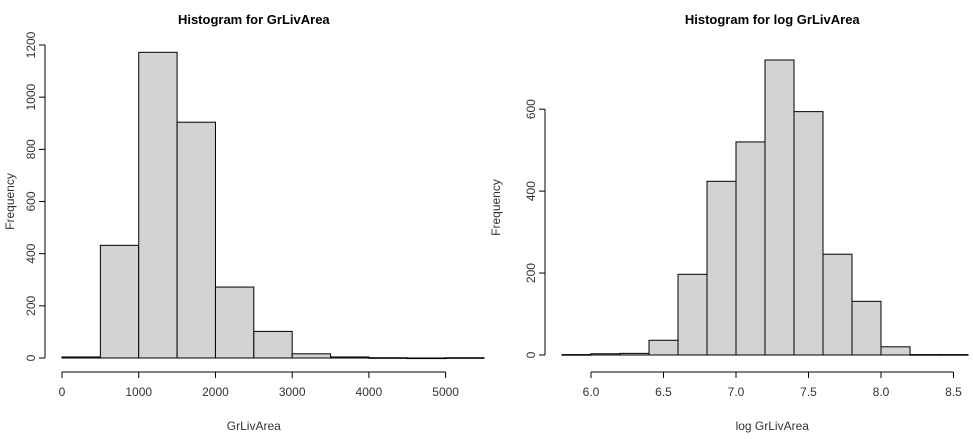 The width and height of the screenshot is (973, 443). I want to click on x-tick-label: 8.0, so click(881, 392).